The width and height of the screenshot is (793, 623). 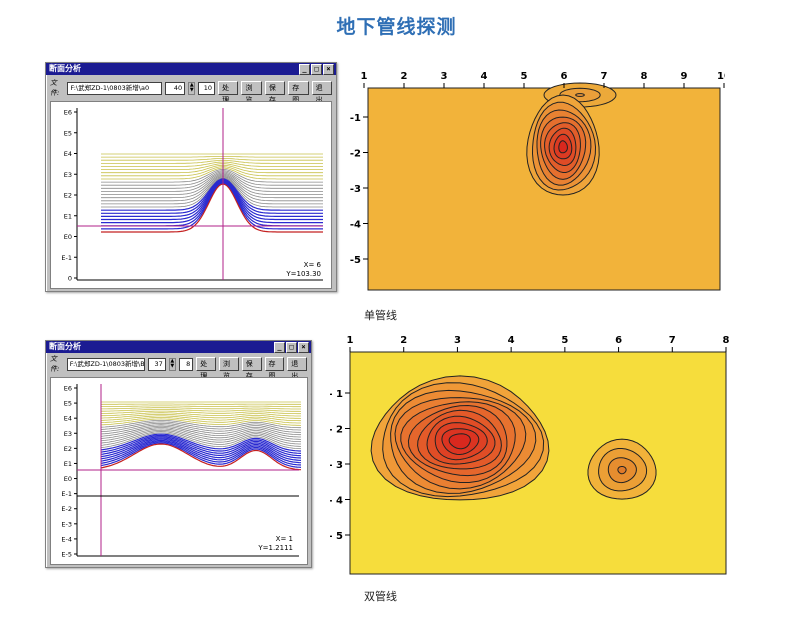 I want to click on surface-anomaly-contour, so click(x=580, y=95).